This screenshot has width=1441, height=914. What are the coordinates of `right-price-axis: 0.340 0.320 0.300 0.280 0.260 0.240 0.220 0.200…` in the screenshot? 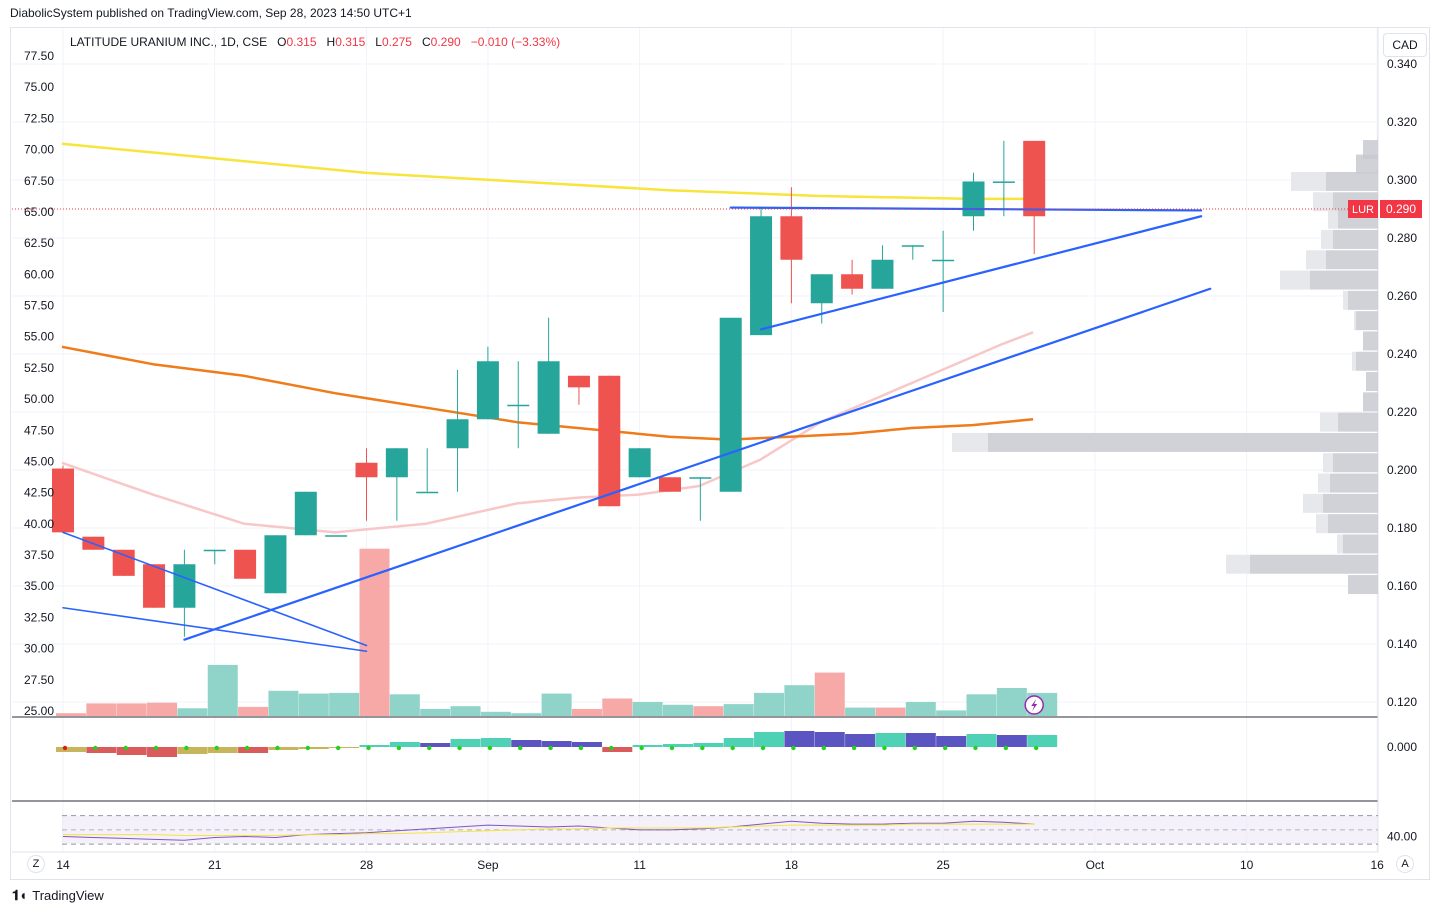 It's located at (1402, 383).